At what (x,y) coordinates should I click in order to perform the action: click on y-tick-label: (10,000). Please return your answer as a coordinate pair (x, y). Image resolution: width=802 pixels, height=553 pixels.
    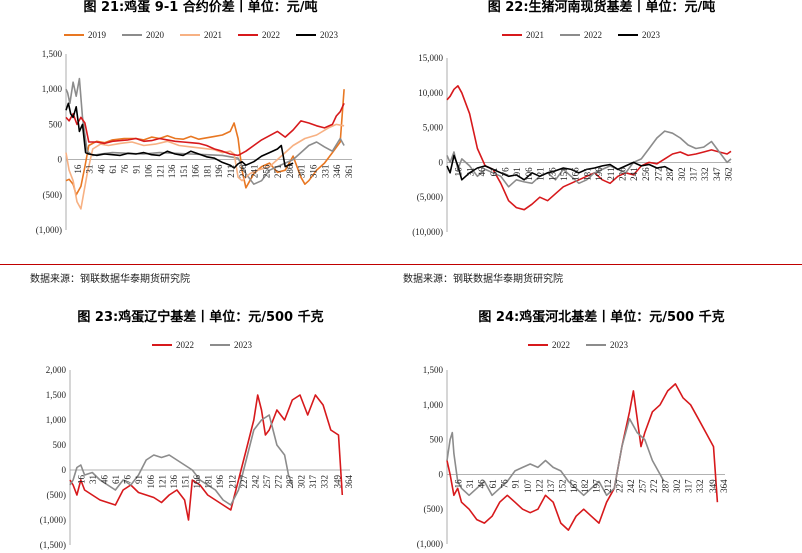
    Looking at the image, I should click on (427, 232).